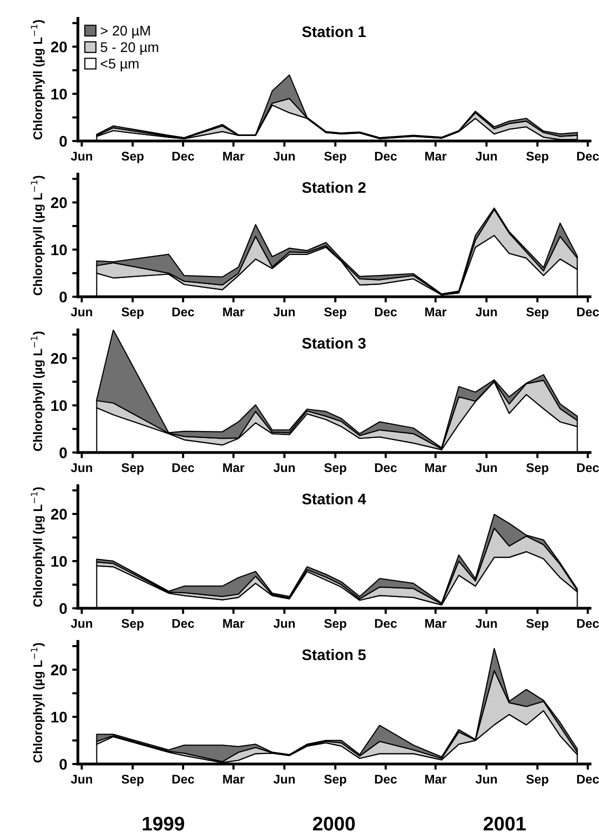  I want to click on text: 1999, so click(163, 823).